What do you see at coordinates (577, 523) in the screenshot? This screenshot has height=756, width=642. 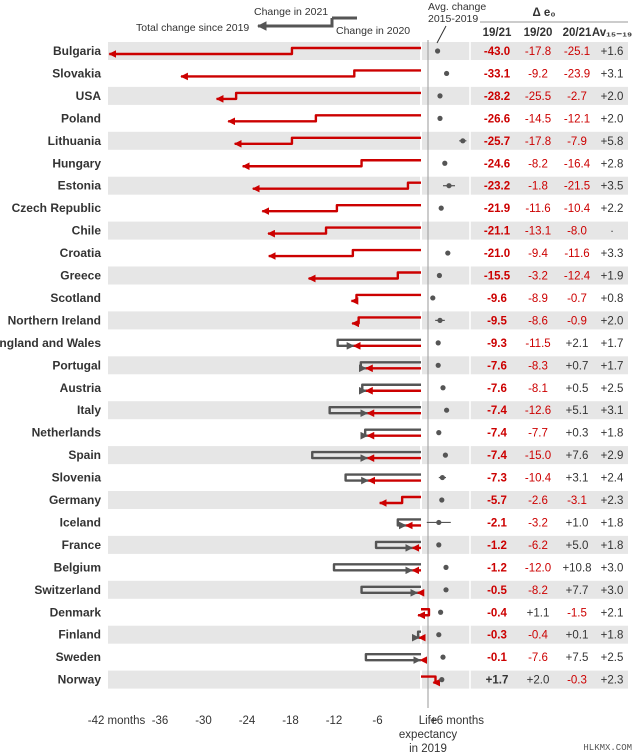 I see `value-20-21: +1.0` at bounding box center [577, 523].